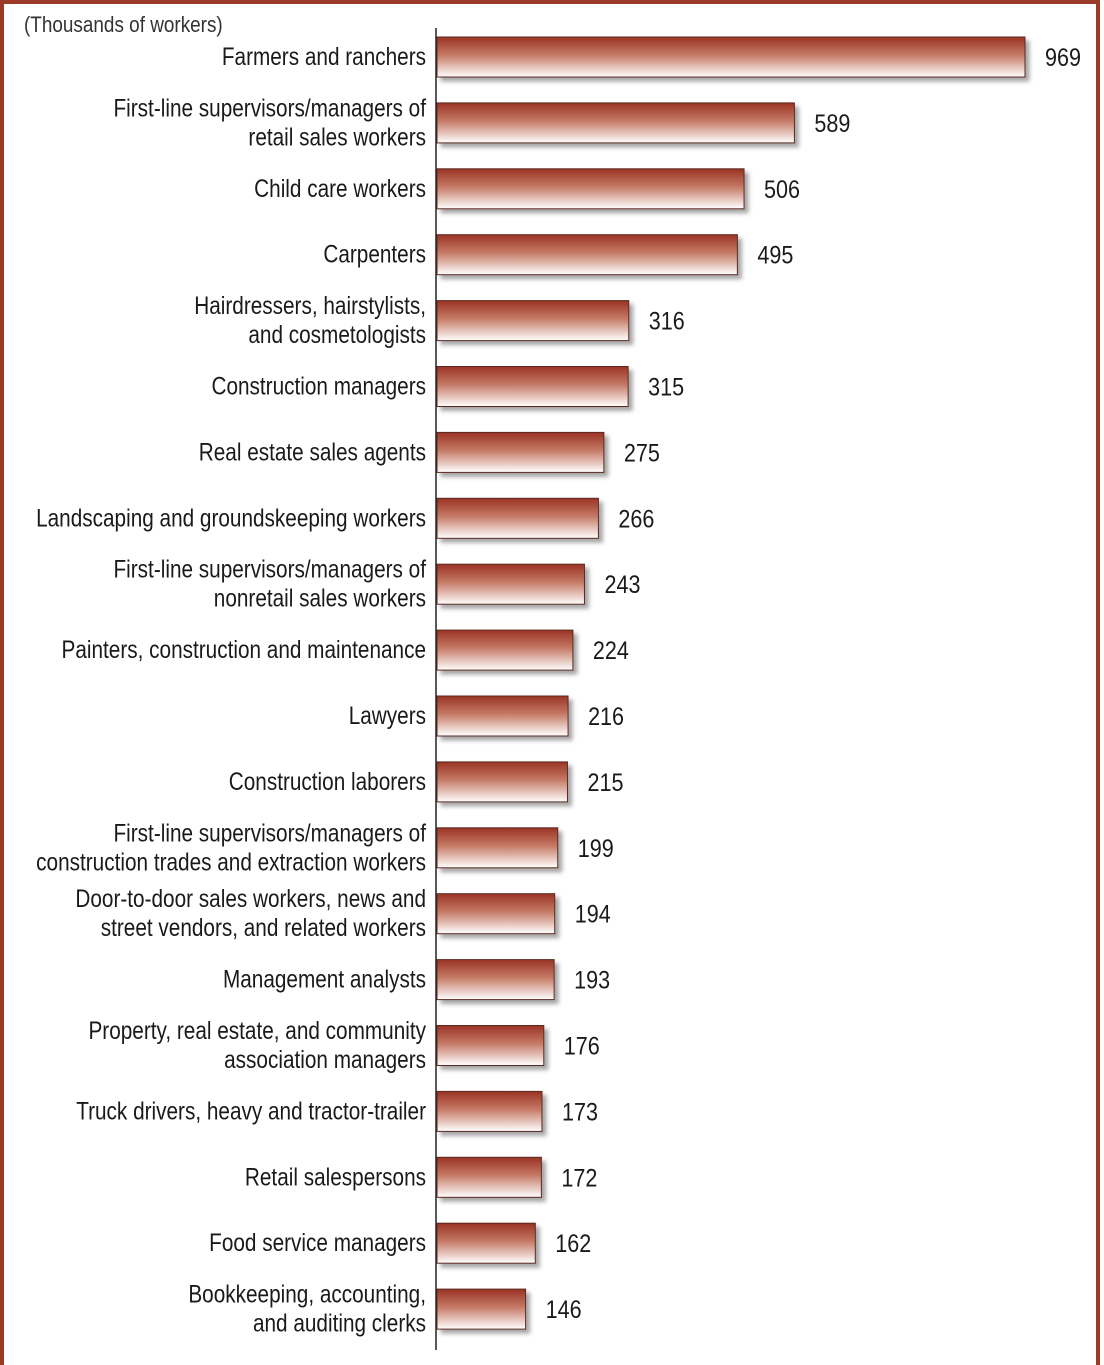 Image resolution: width=1104 pixels, height=1365 pixels. I want to click on value-label-5: 315, so click(666, 388).